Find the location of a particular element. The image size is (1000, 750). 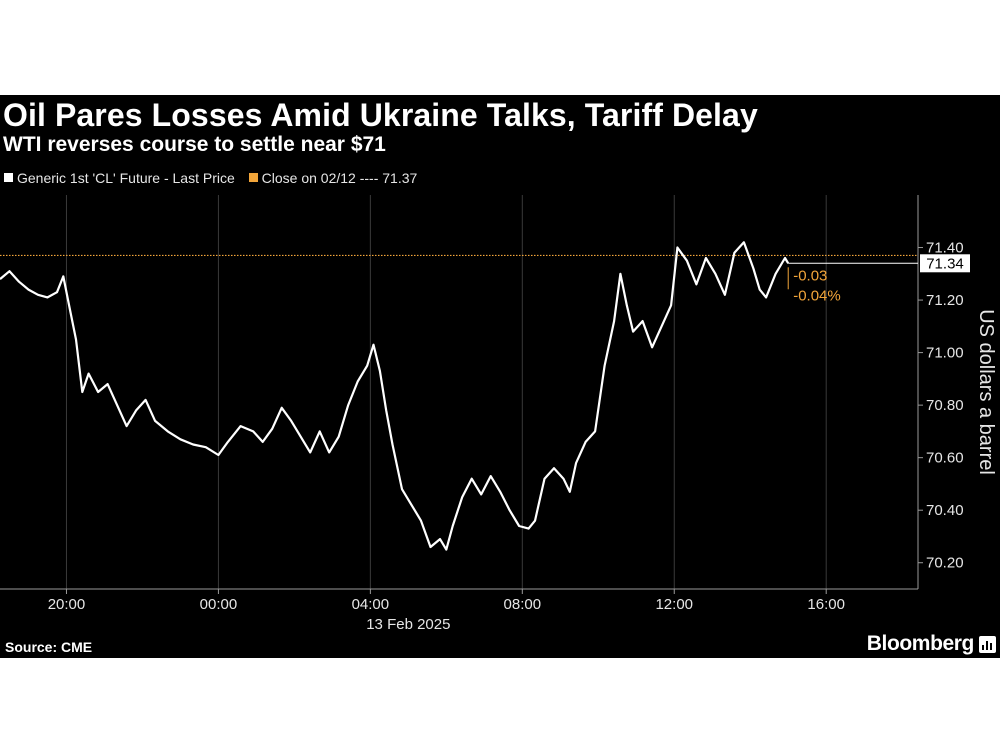

legend-swatch-price is located at coordinates (8, 177).